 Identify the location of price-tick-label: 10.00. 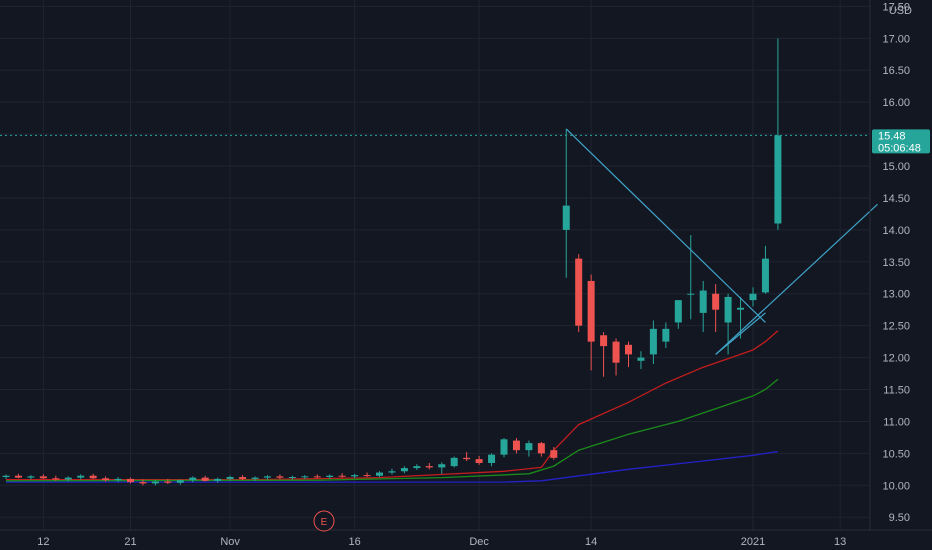
(896, 486).